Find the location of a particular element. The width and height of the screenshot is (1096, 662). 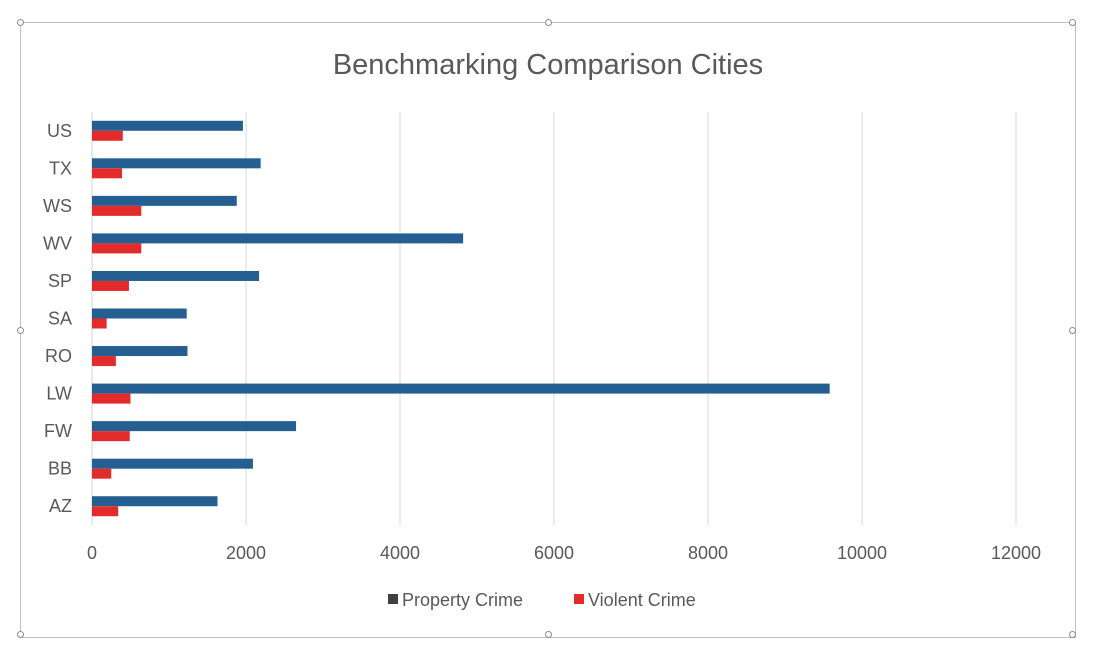

y-tick-label: RO is located at coordinates (58, 356).